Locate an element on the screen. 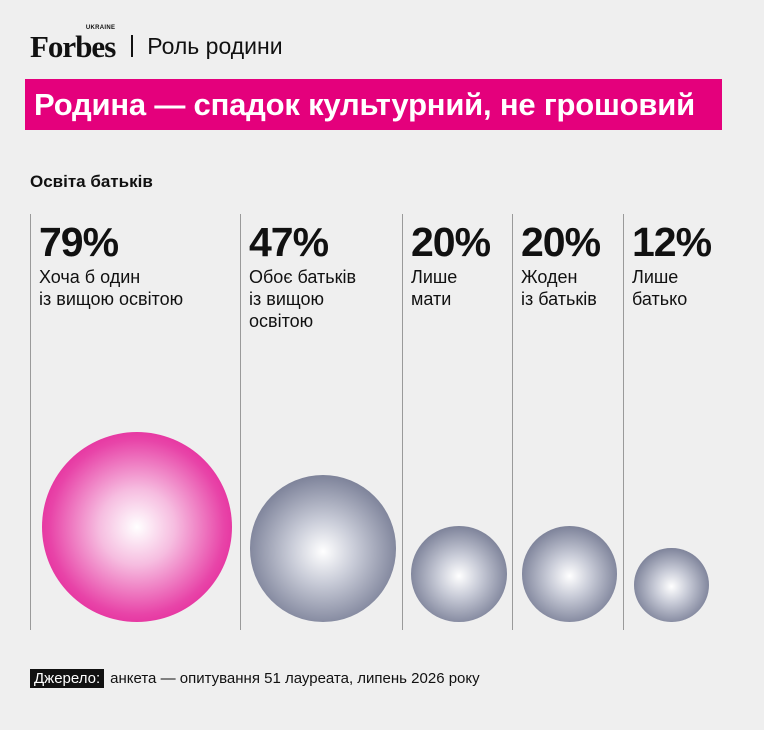  category-label: Хоча б один із вищою освітою is located at coordinates (111, 288).